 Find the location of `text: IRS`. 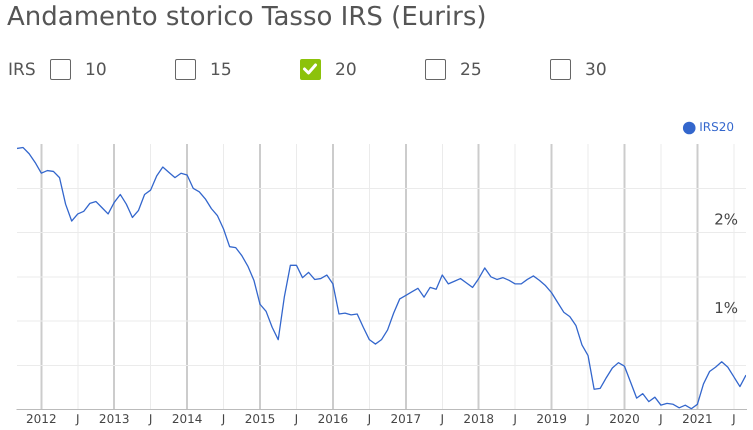

text: IRS is located at coordinates (22, 70).